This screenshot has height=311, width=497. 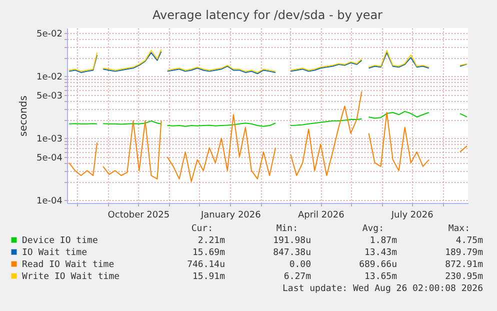 What do you see at coordinates (297, 277) in the screenshot?
I see `text: 6.27m` at bounding box center [297, 277].